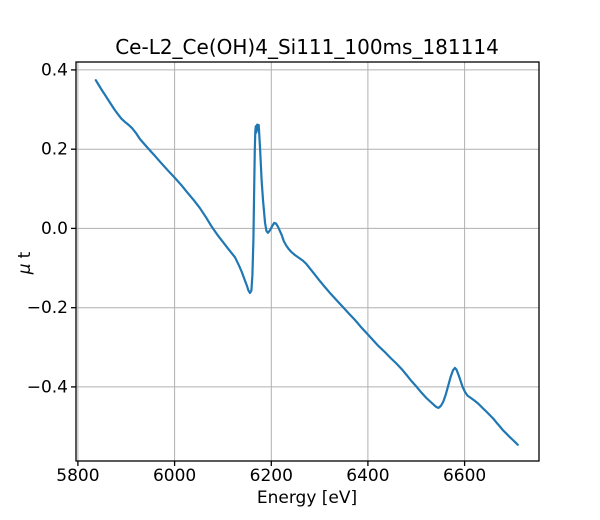  Describe the element at coordinates (25, 254) in the screenshot. I see `y-axis-label-unit: t` at that location.